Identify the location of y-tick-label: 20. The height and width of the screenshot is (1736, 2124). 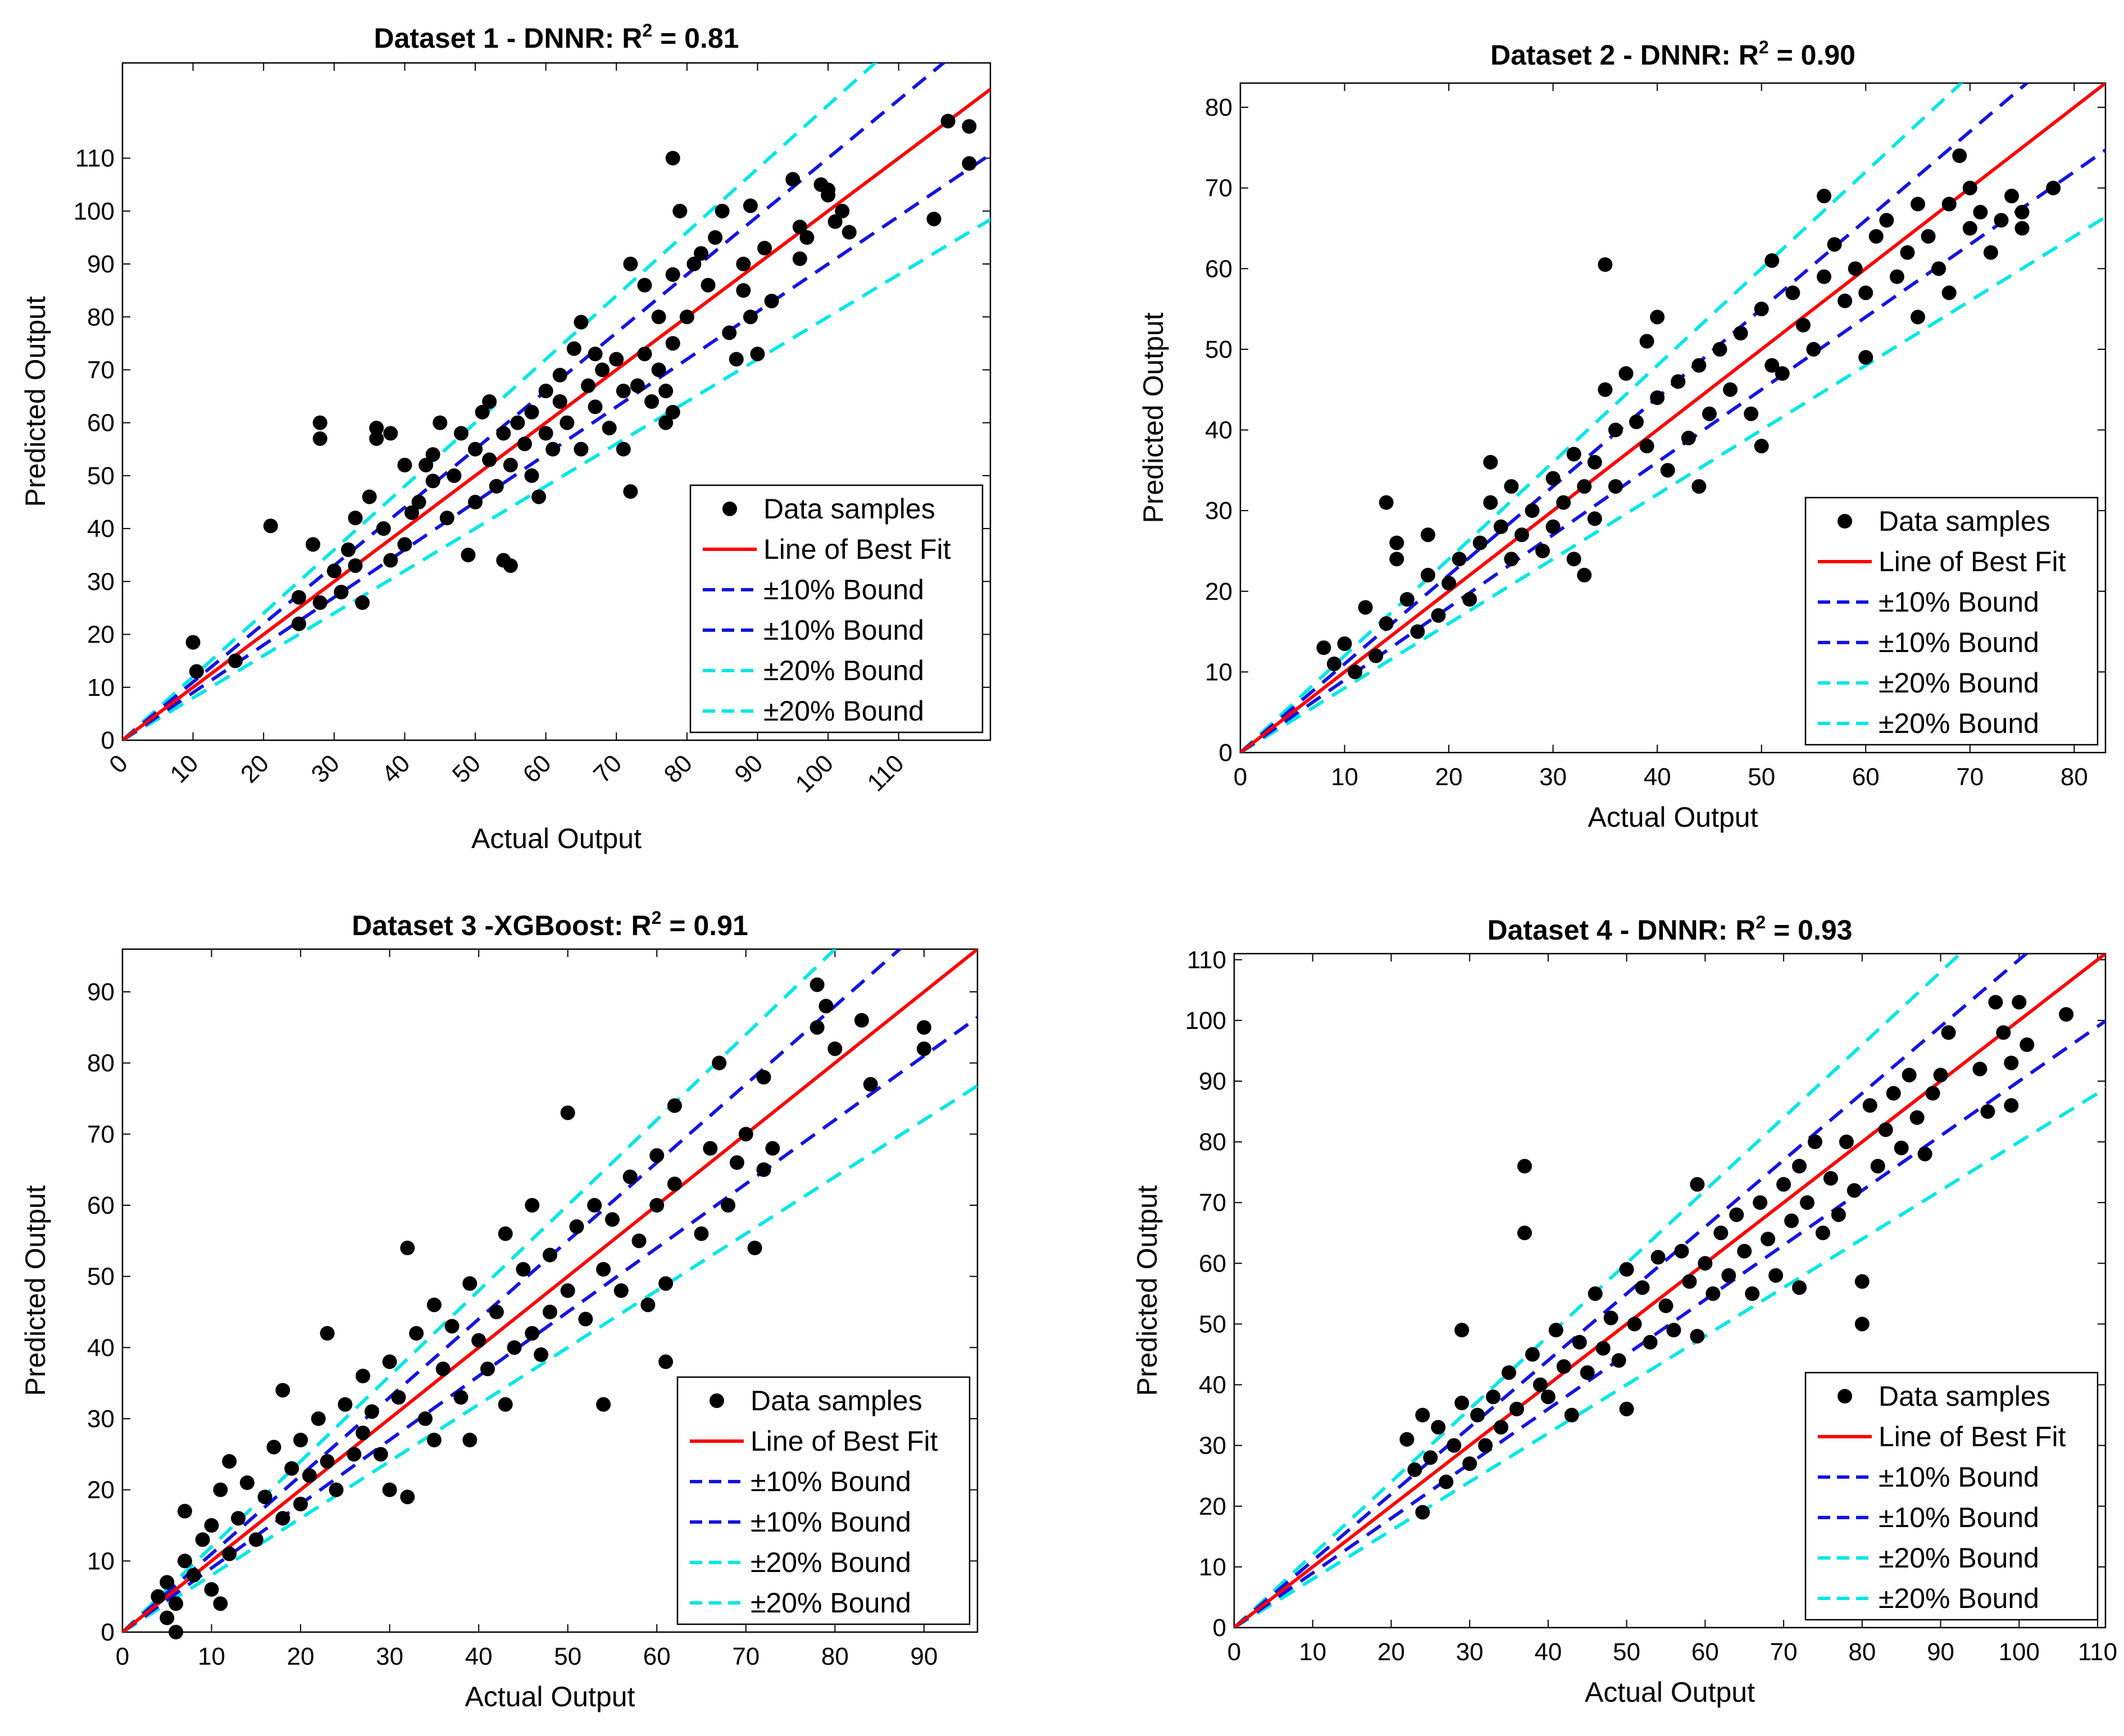
(101, 1490).